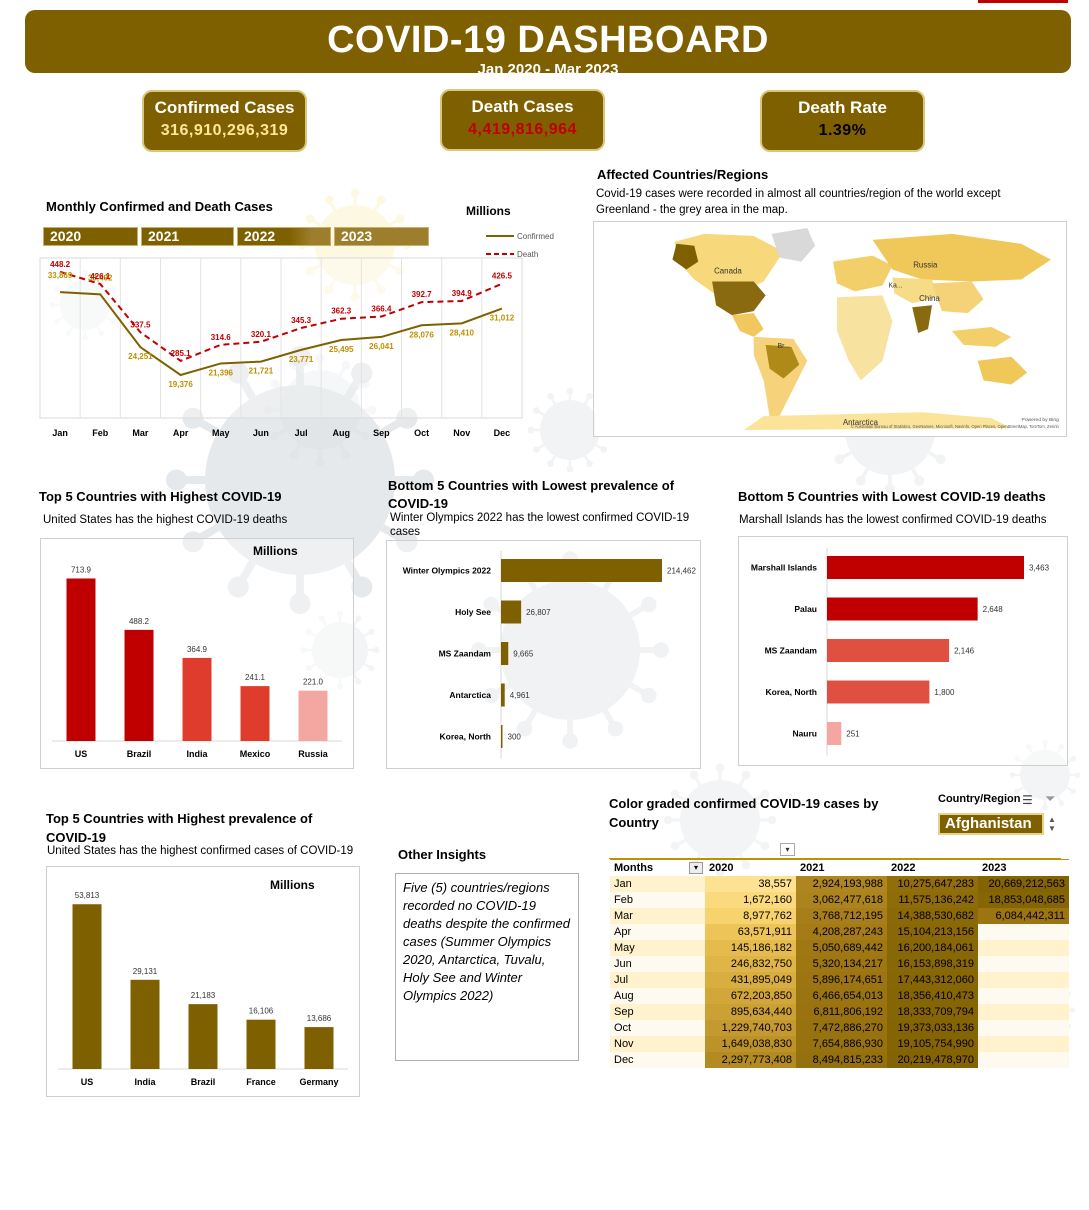  I want to click on slicer-multiselect-icon: ☰, so click(1027, 800).